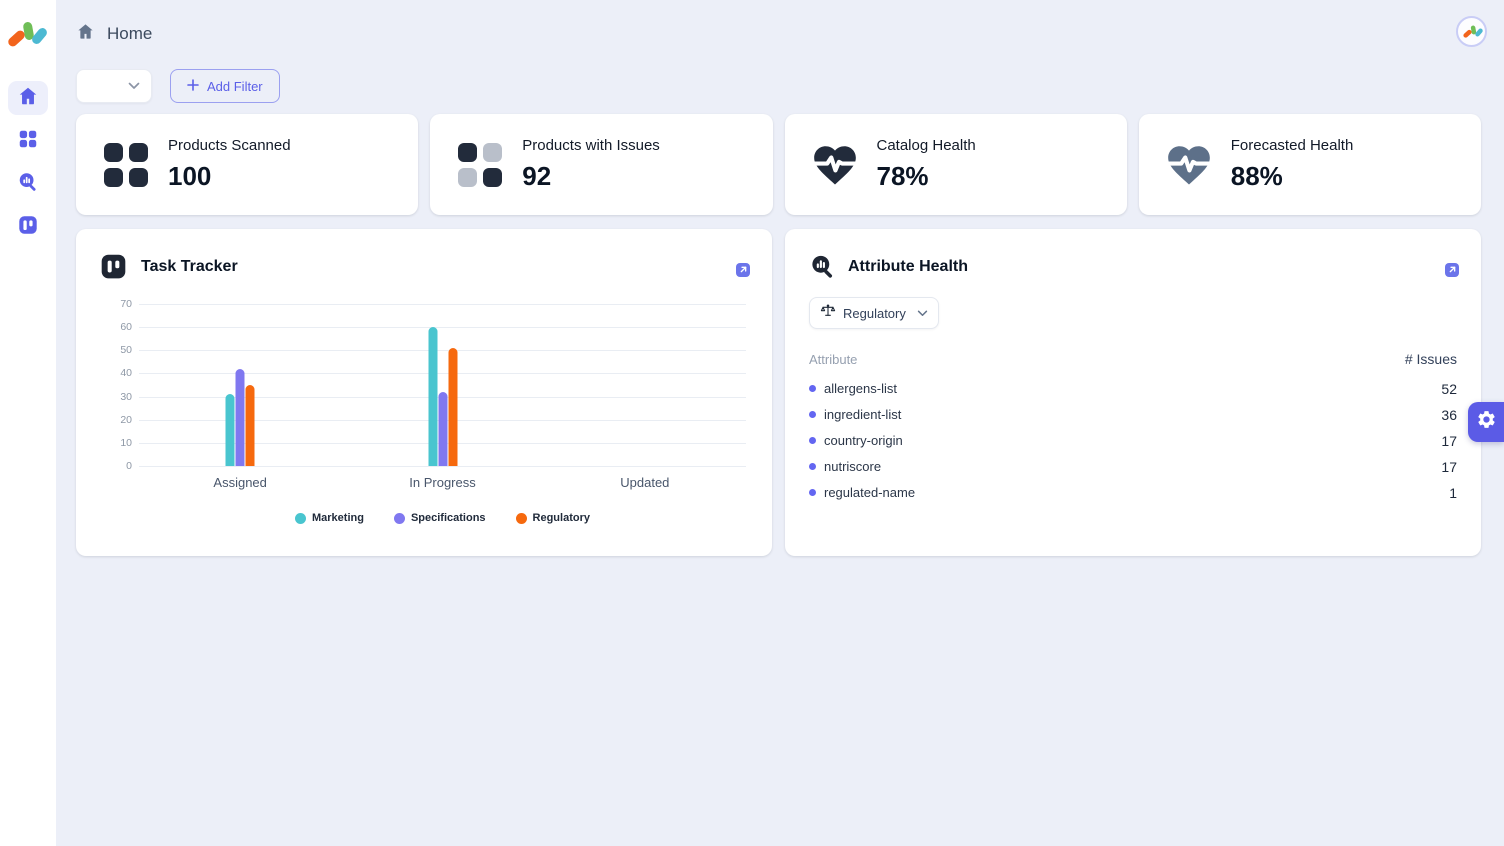 The image size is (1504, 846). I want to click on attribute-name: regulated-name, so click(862, 492).